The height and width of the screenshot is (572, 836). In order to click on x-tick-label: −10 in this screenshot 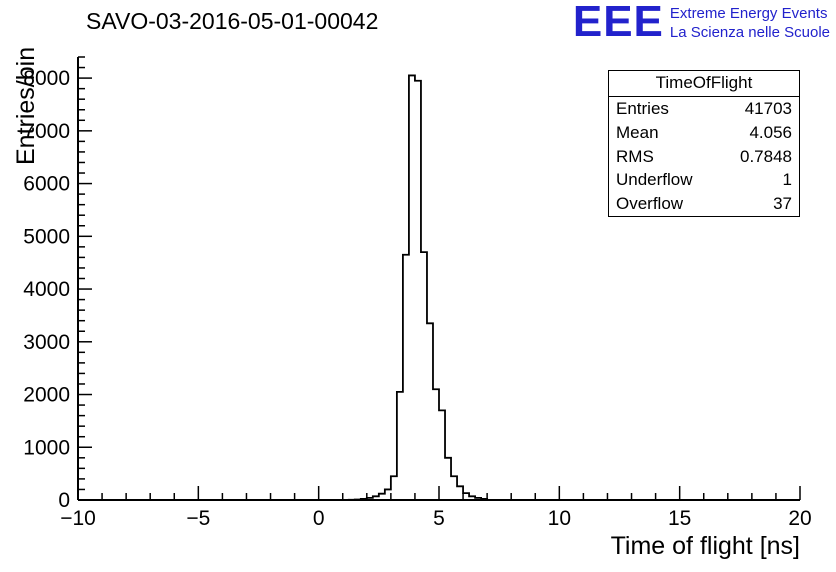, I will do `click(78, 518)`.